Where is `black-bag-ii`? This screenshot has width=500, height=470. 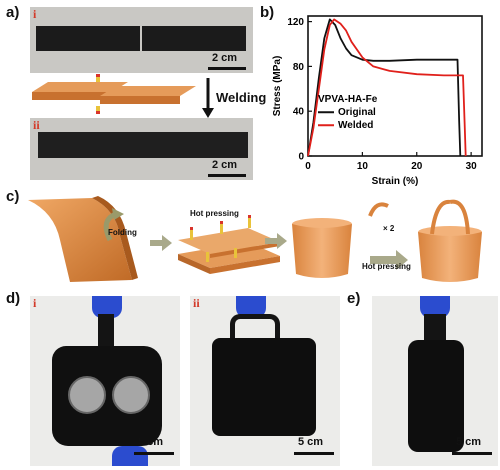 black-bag-ii is located at coordinates (264, 387).